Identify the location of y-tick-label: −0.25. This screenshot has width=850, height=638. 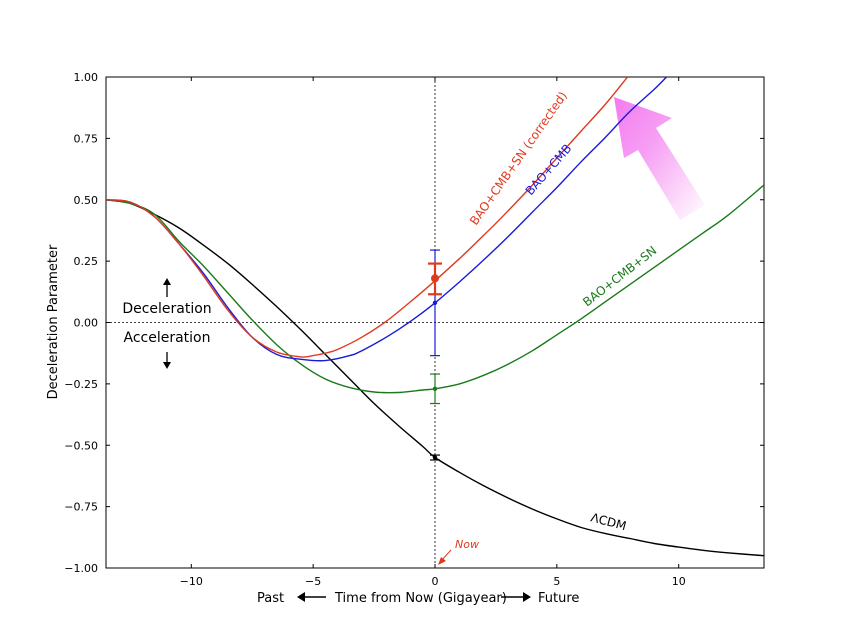
(81, 384).